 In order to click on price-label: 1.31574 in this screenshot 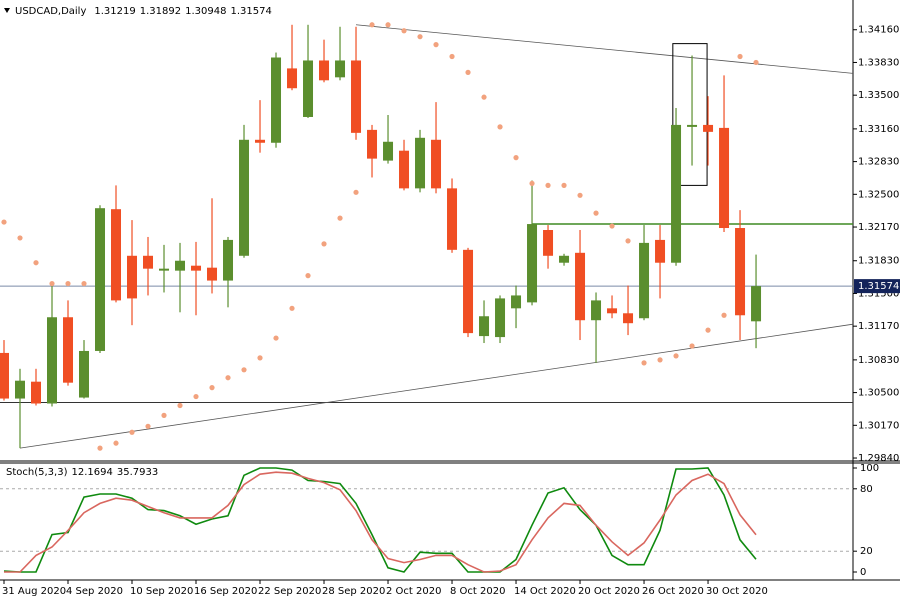, I will do `click(878, 286)`.